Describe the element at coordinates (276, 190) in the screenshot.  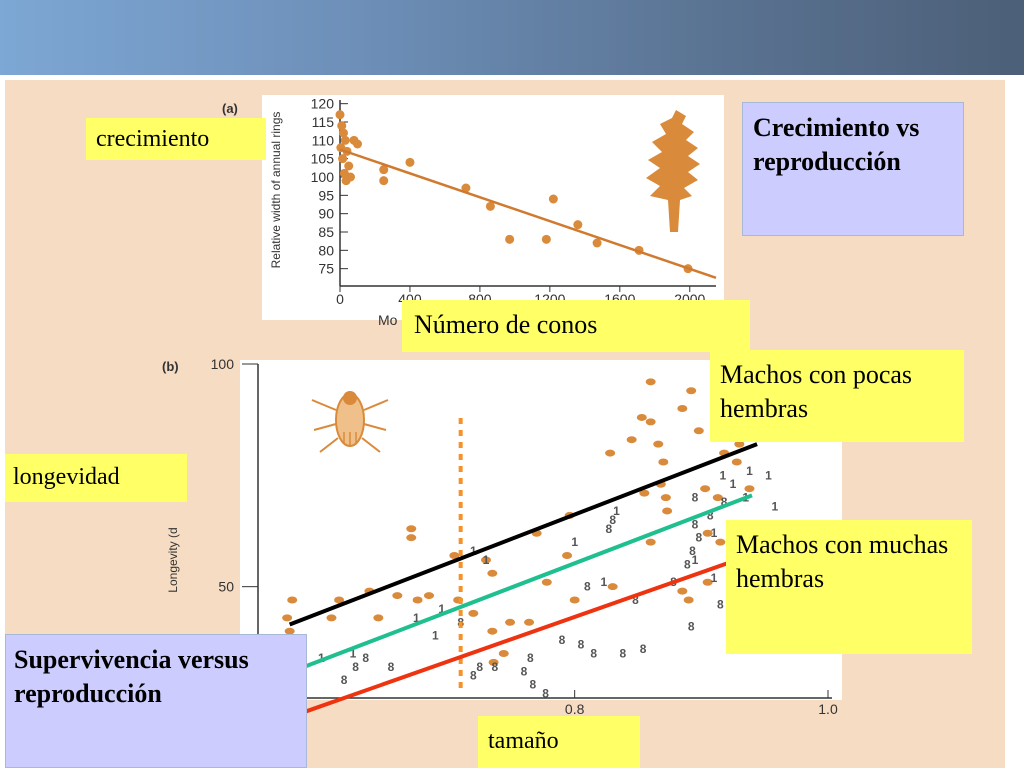
I see `panel-a-ylabel: Relative width of annual rings` at that location.